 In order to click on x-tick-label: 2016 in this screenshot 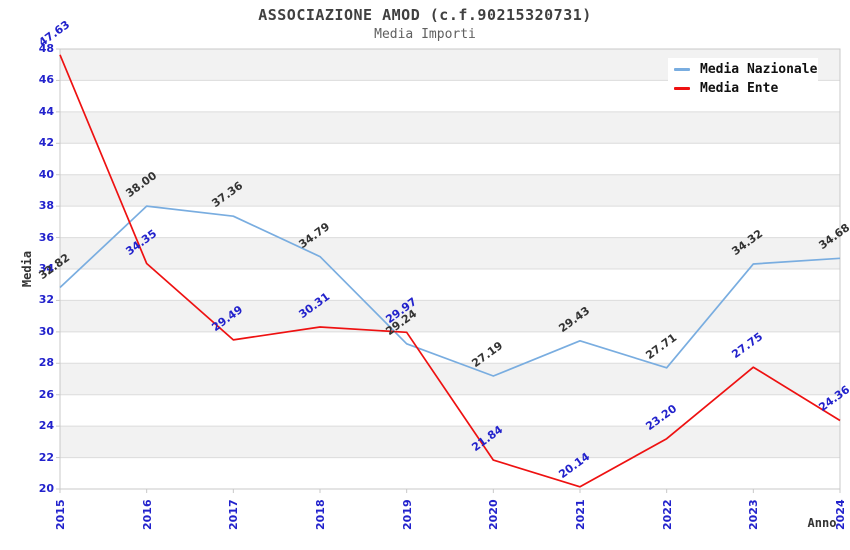, I will do `click(147, 514)`.